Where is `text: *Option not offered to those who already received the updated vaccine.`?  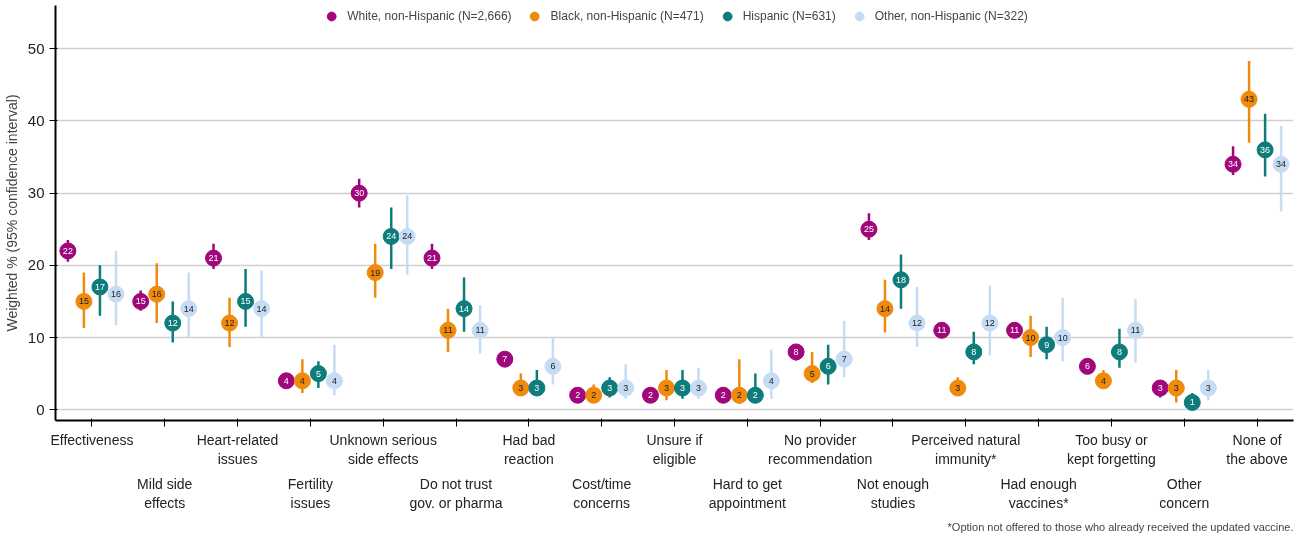
text: *Option not offered to those who already received the updated vaccine. is located at coordinates (1120, 526).